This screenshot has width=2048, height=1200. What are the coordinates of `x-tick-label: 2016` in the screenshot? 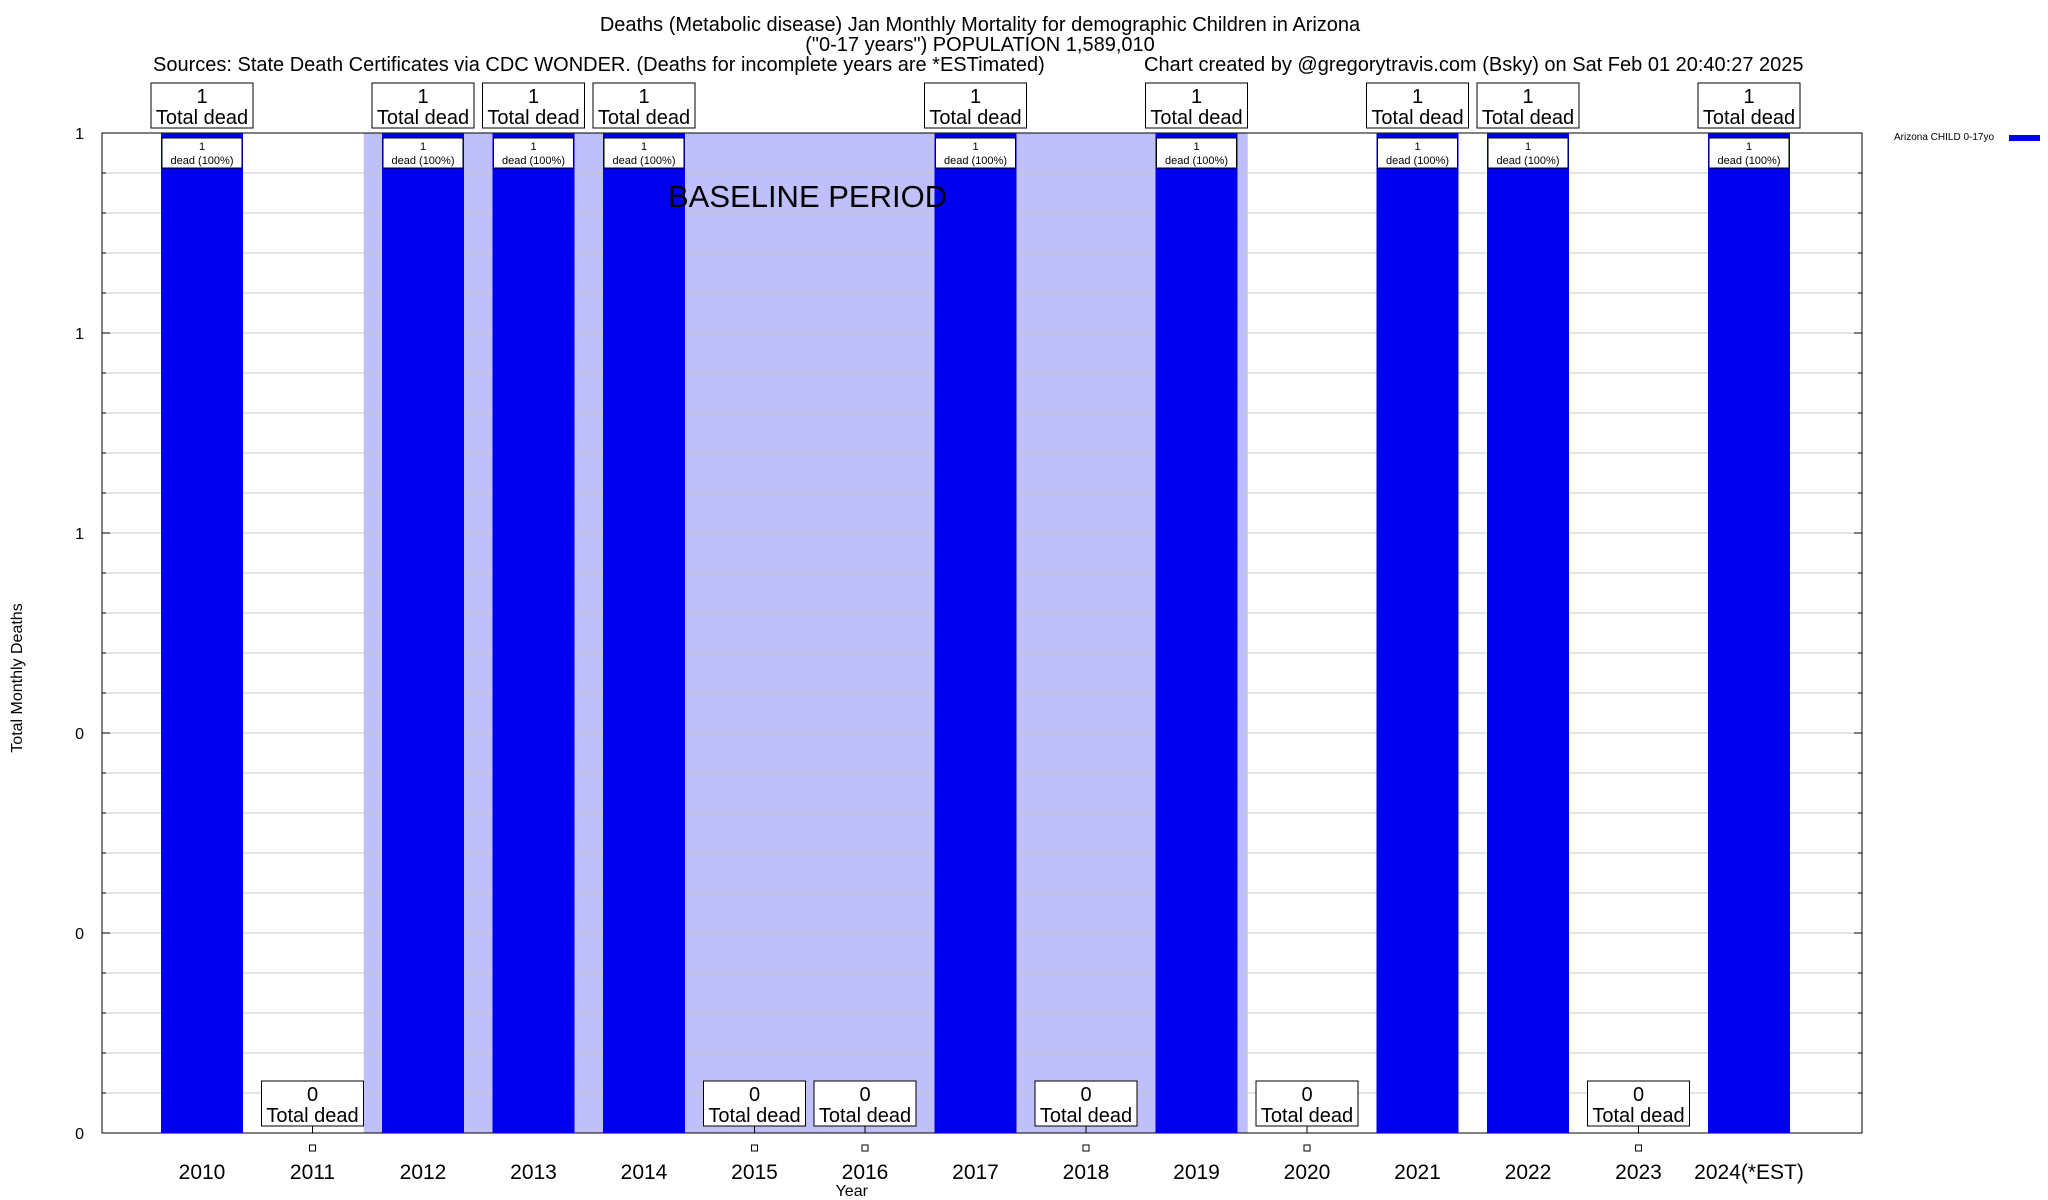 It's located at (865, 1172).